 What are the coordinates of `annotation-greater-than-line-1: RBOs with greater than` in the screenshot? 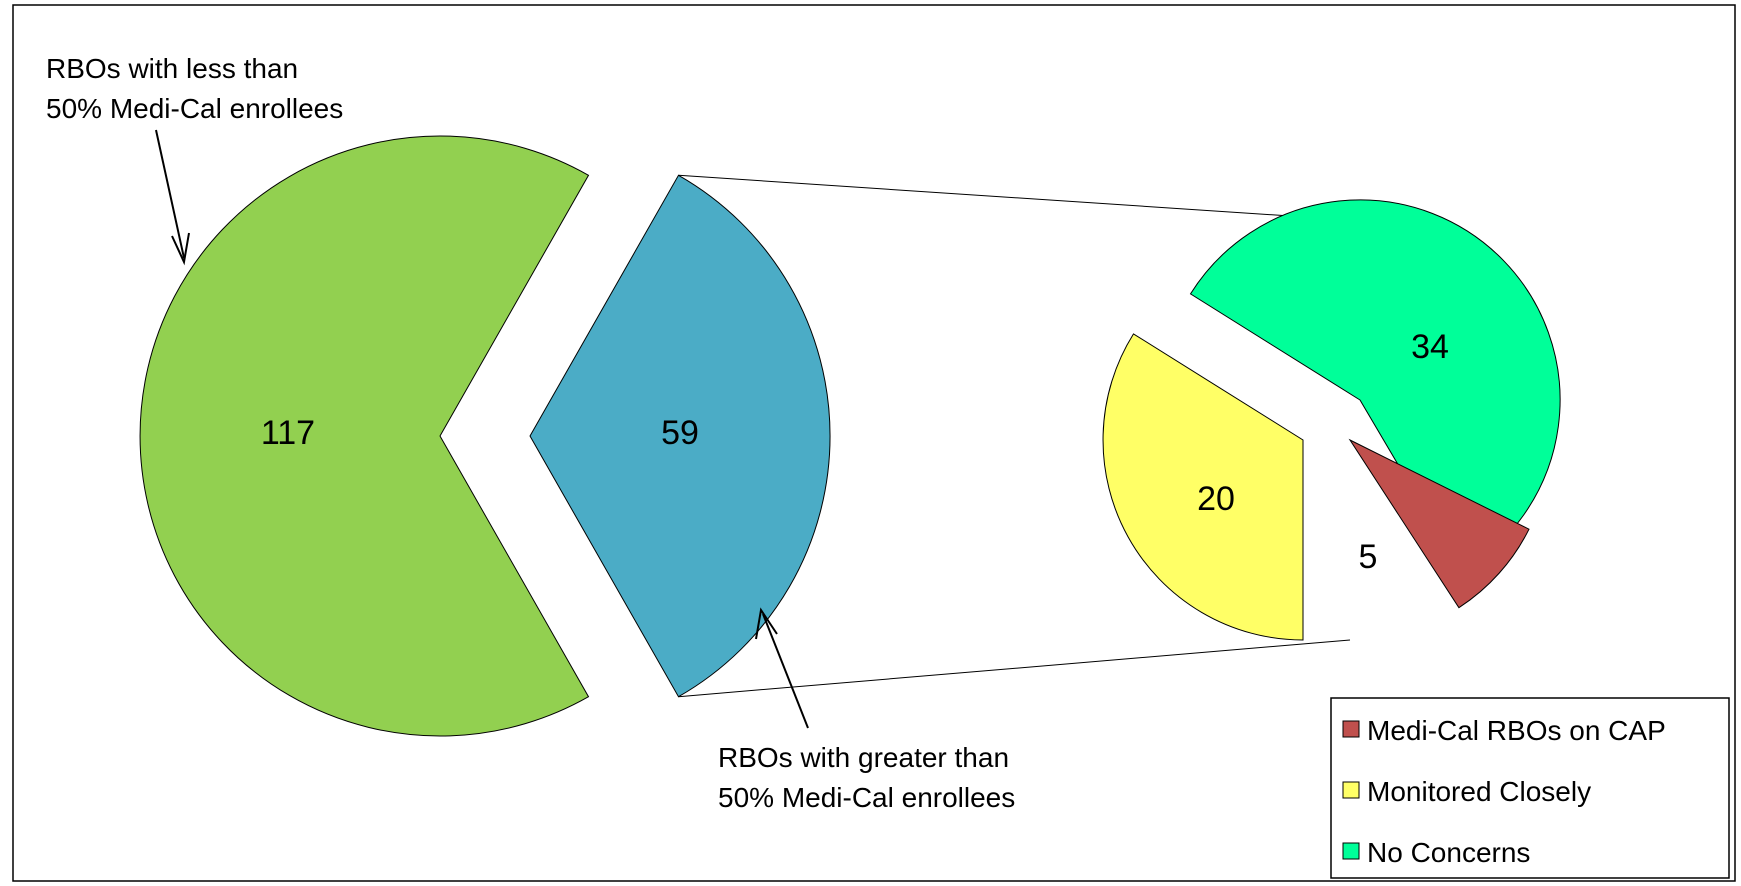 It's located at (863, 757).